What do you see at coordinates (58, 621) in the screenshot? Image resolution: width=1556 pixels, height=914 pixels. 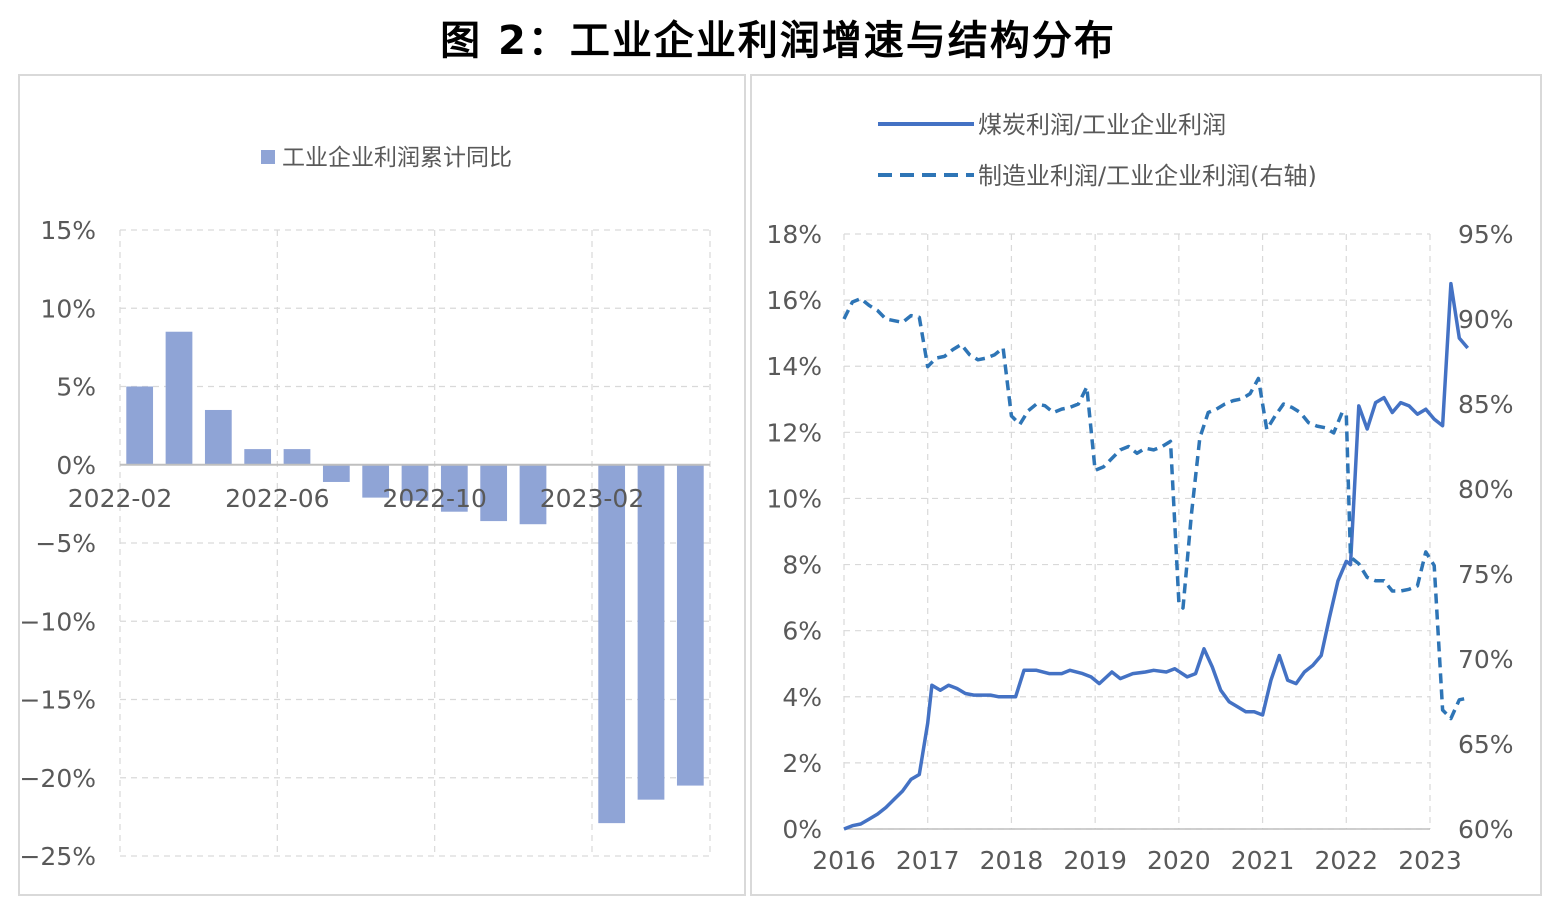 I see `bar-y-tick-label: −10%` at bounding box center [58, 621].